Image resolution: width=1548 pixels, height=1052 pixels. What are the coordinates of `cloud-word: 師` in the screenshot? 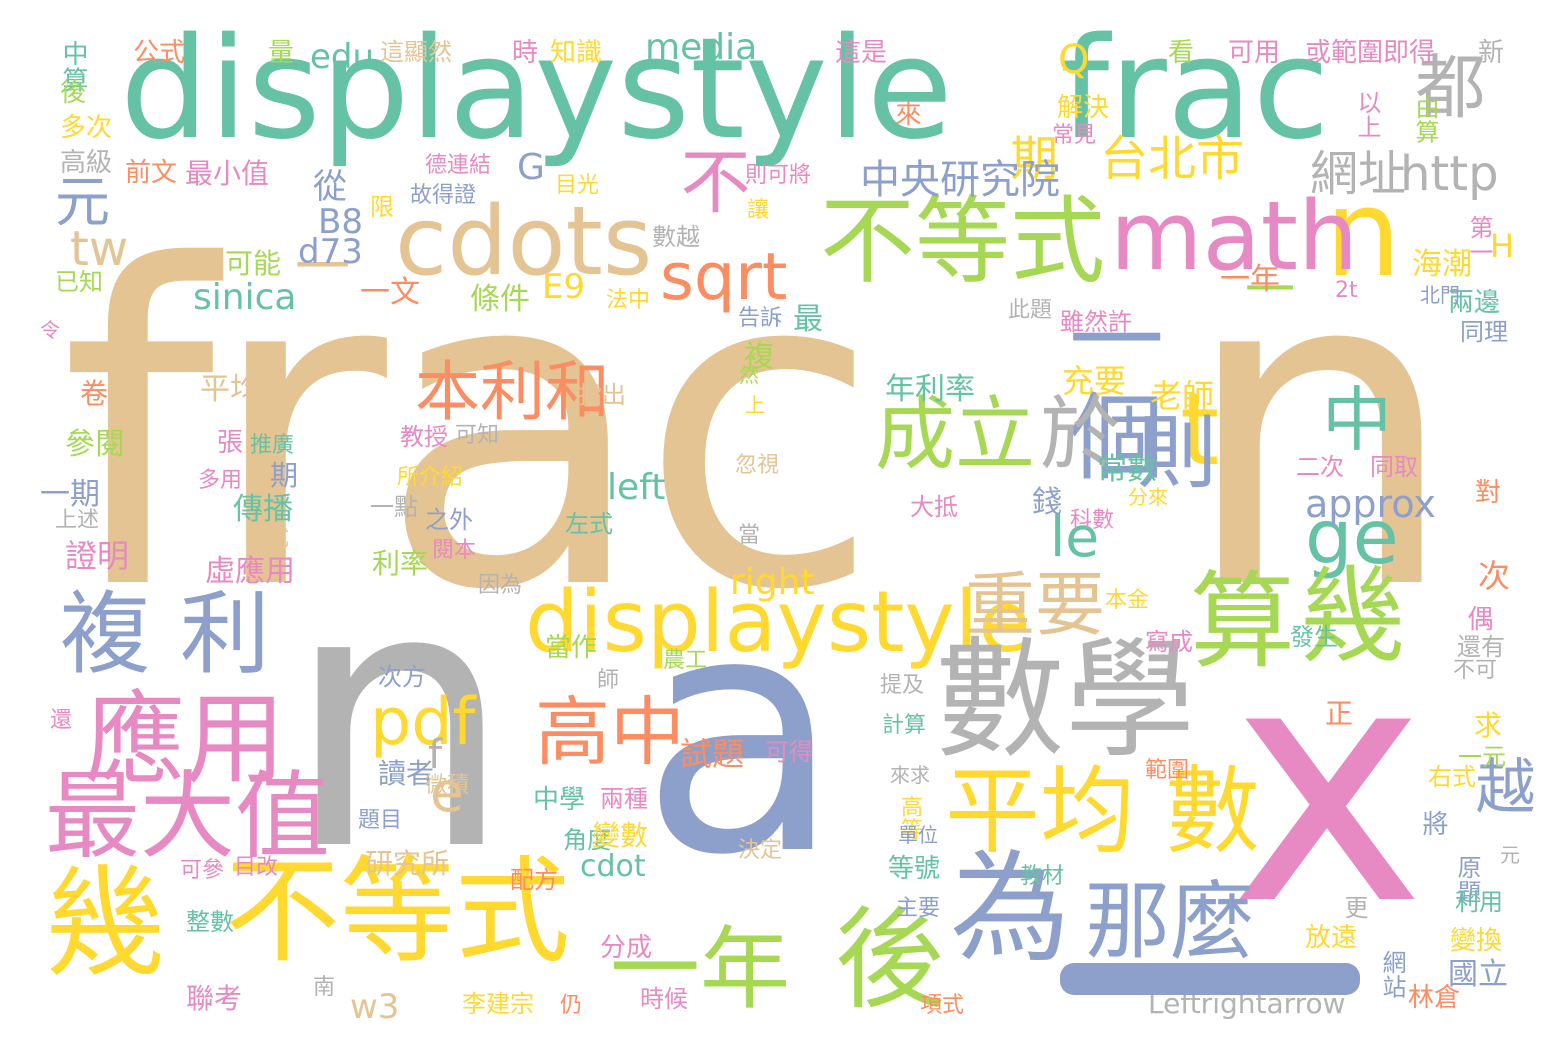 It's located at (608, 680).